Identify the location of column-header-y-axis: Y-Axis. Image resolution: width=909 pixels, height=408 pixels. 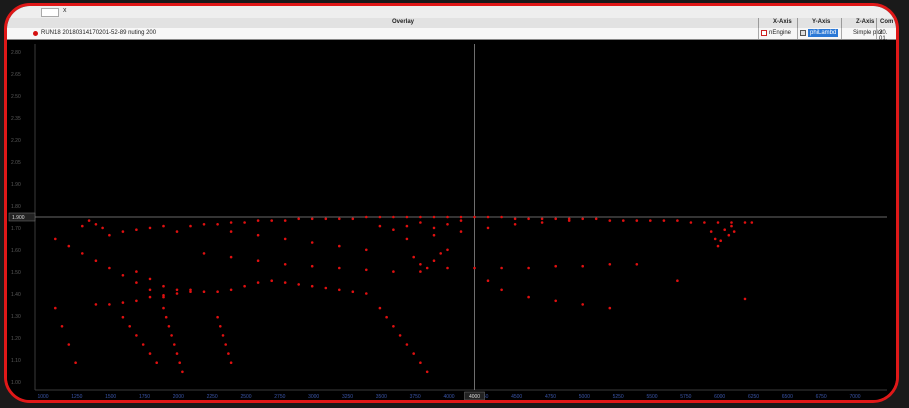
(821, 22).